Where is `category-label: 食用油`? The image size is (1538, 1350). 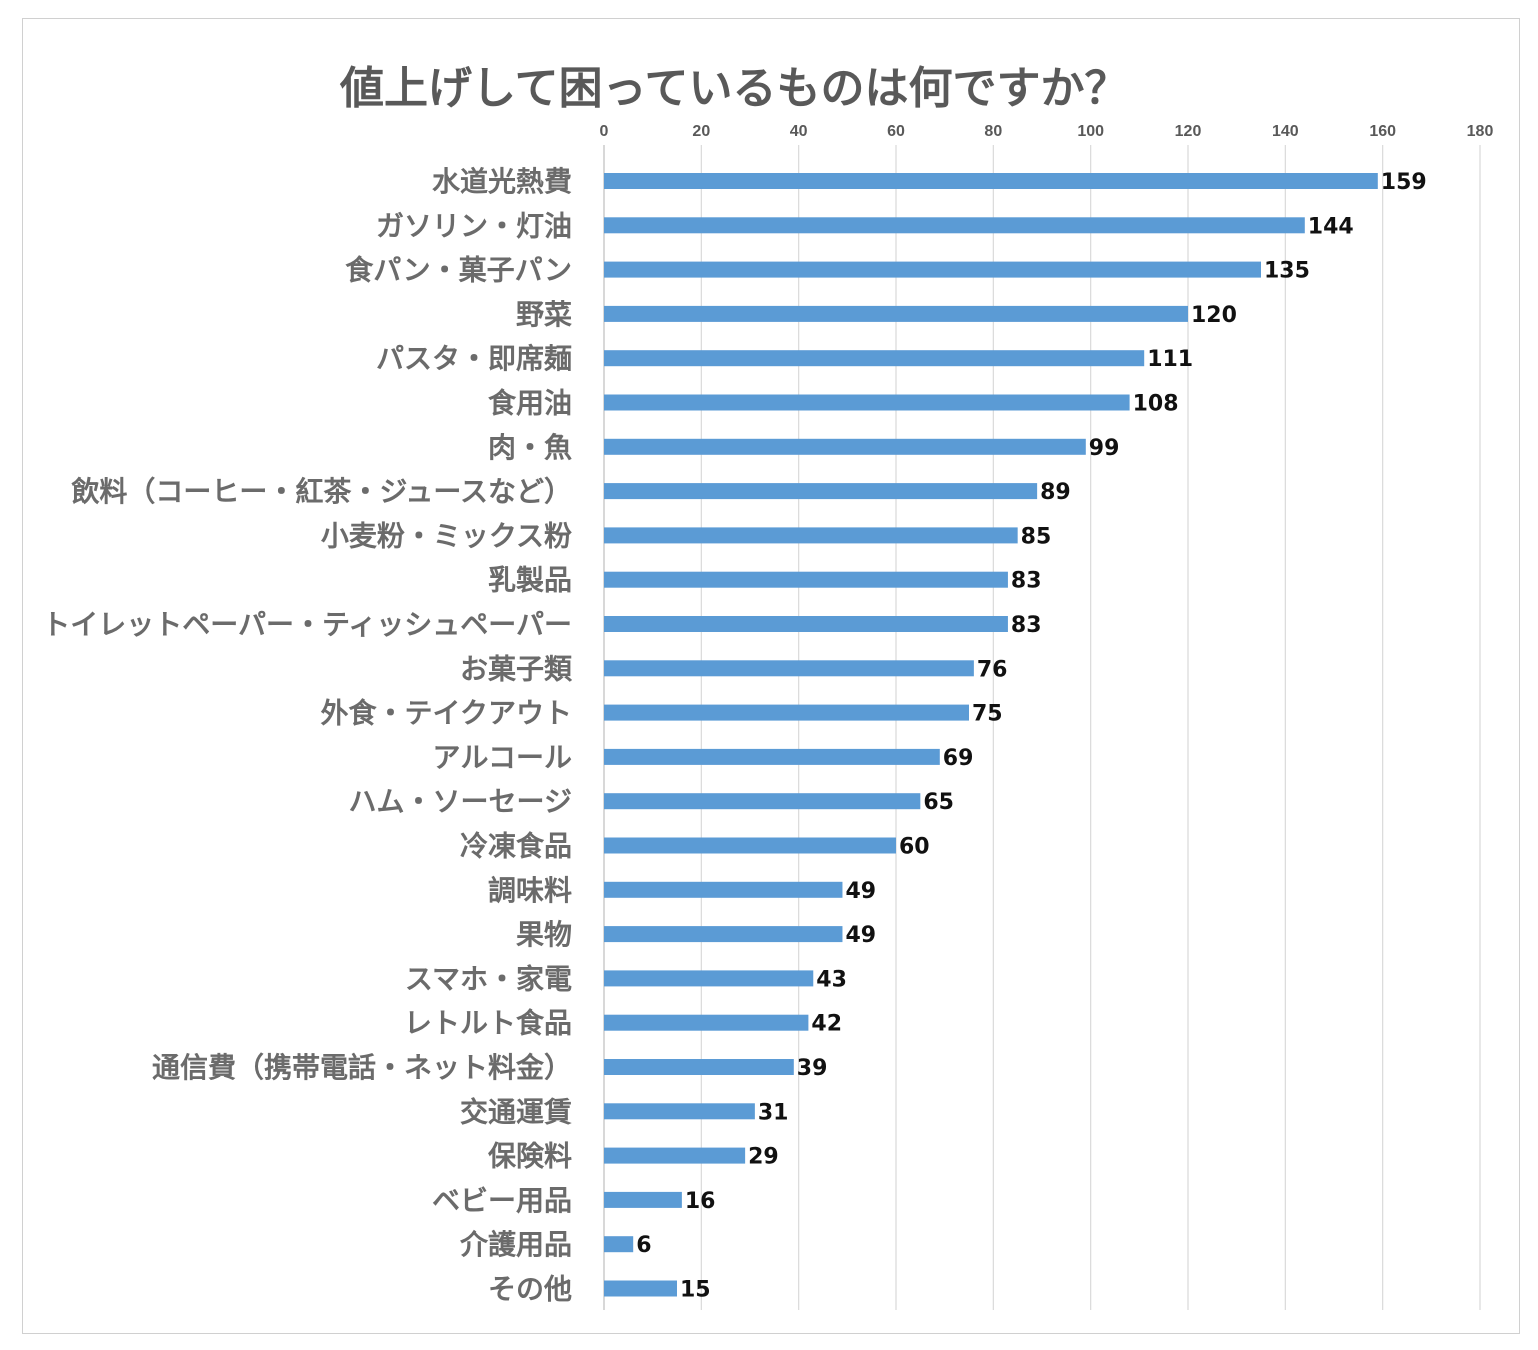 category-label: 食用油 is located at coordinates (530, 403).